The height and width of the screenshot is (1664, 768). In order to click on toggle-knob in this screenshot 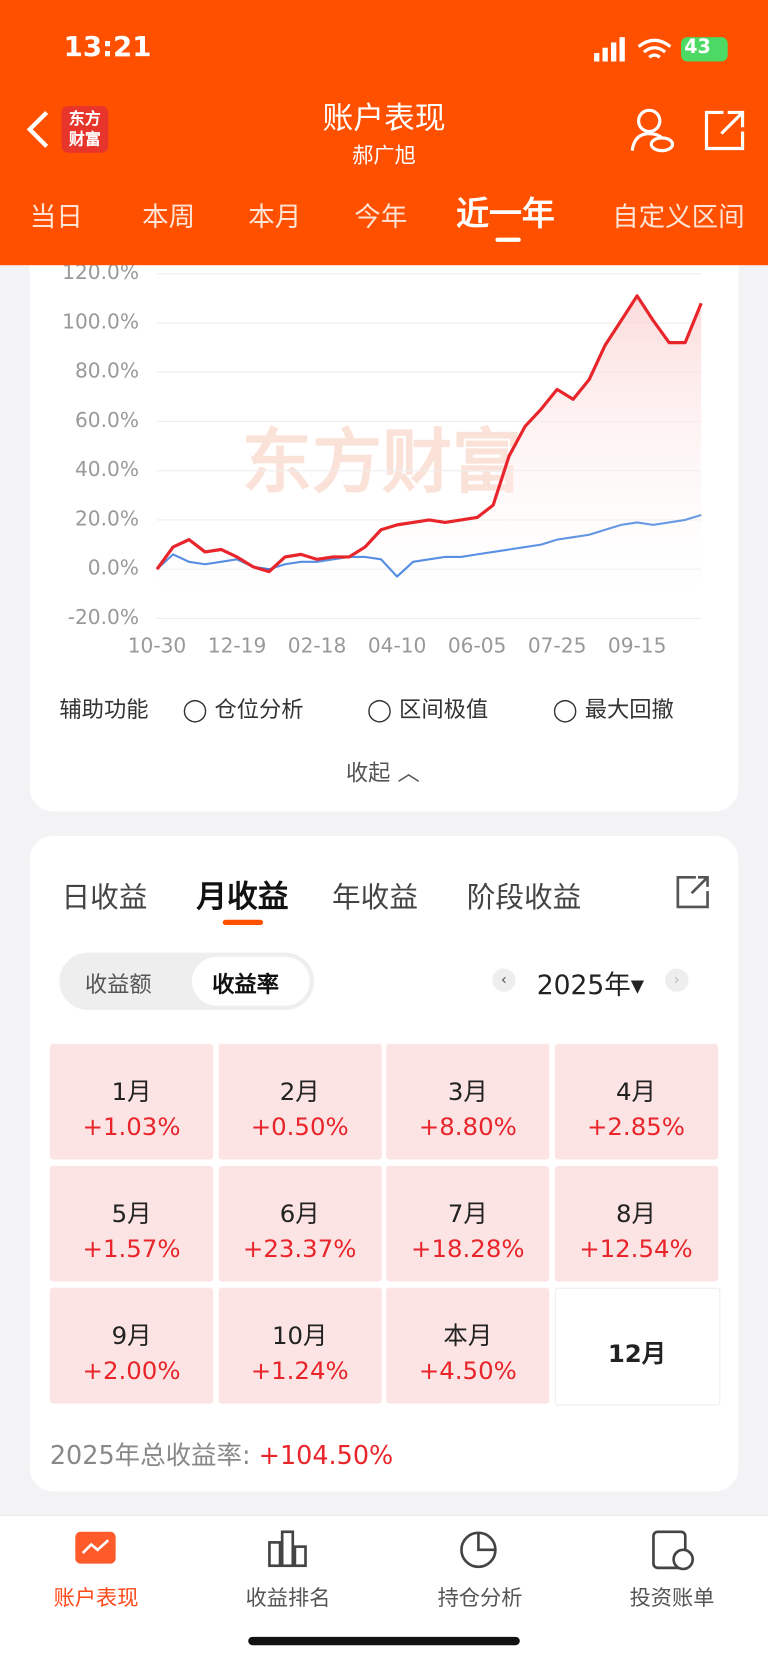, I will do `click(251, 981)`.